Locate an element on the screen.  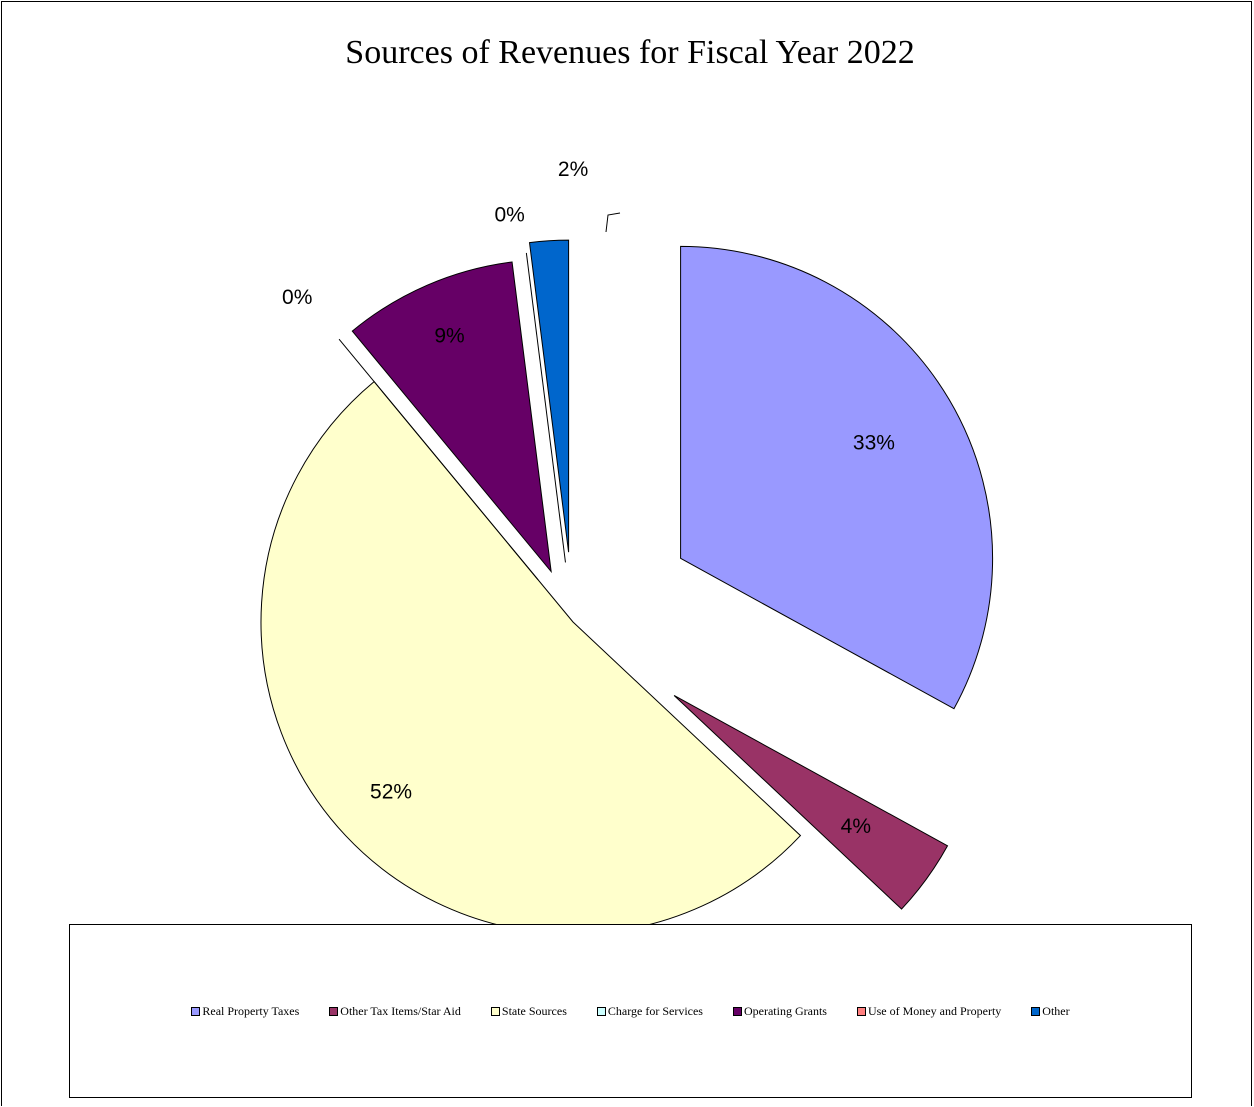
pie-data-label: 4% is located at coordinates (856, 826).